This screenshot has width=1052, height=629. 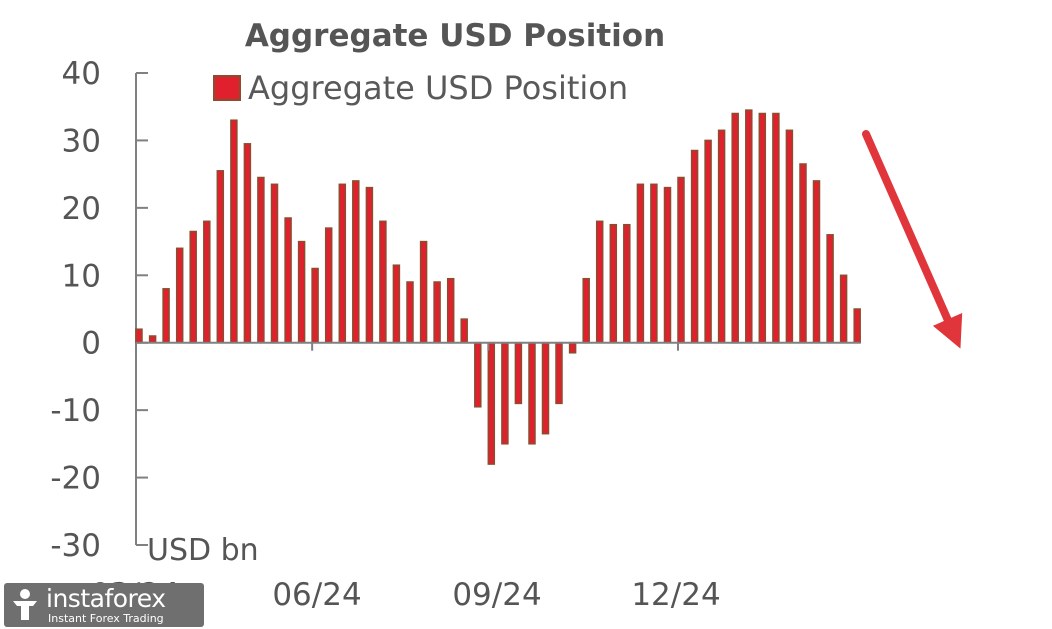 I want to click on y-tick-label: 20, so click(x=81, y=209).